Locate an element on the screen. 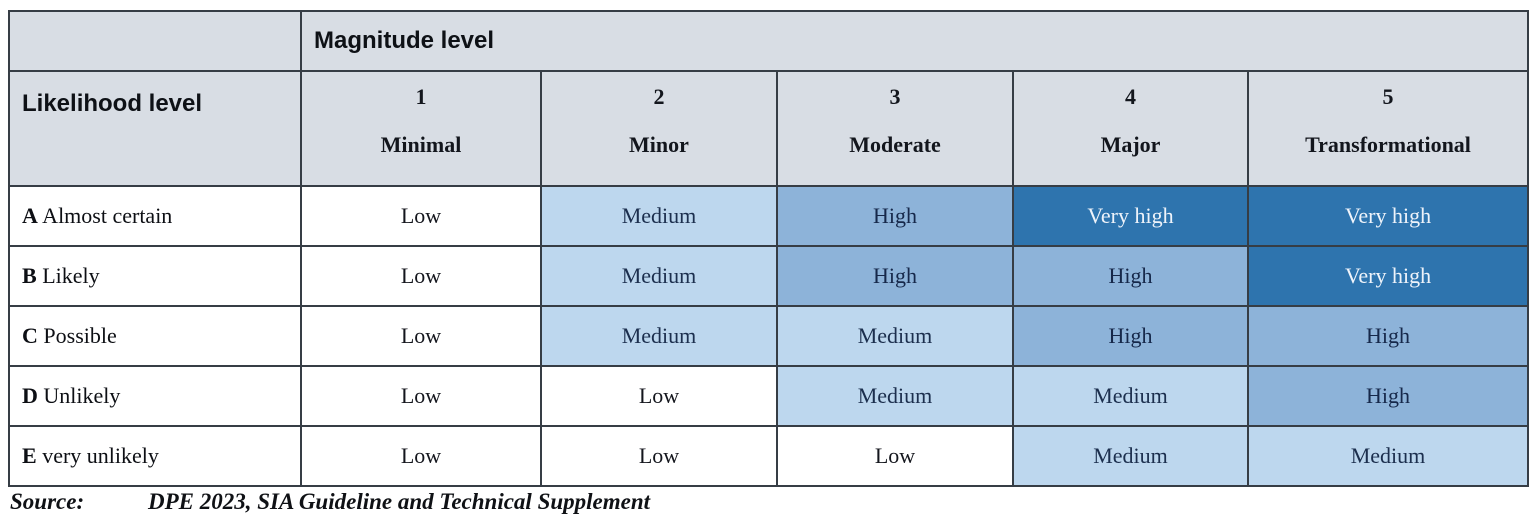 The image size is (1535, 528). likelihood-row-key: C is located at coordinates (30, 335).